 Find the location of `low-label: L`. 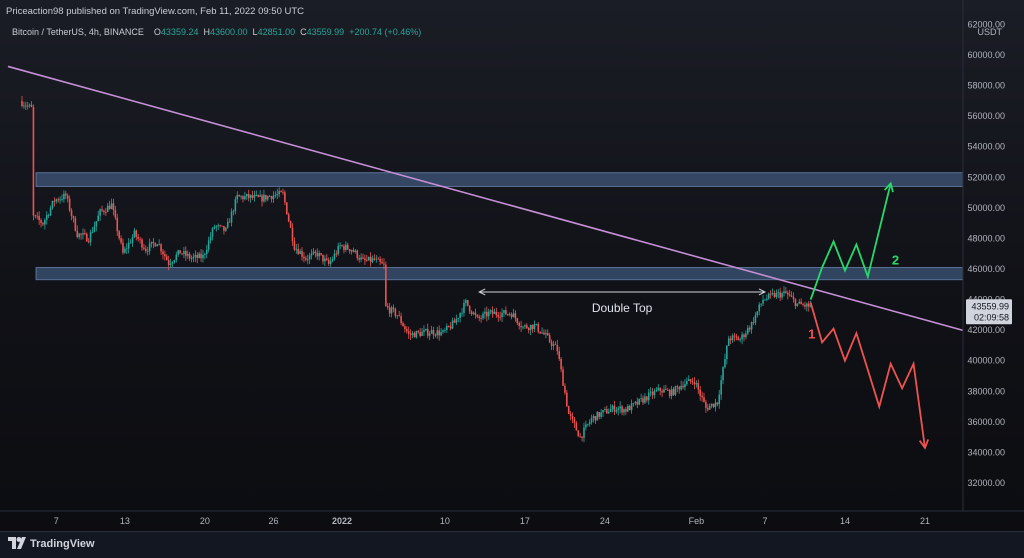

low-label: L is located at coordinates (255, 32).